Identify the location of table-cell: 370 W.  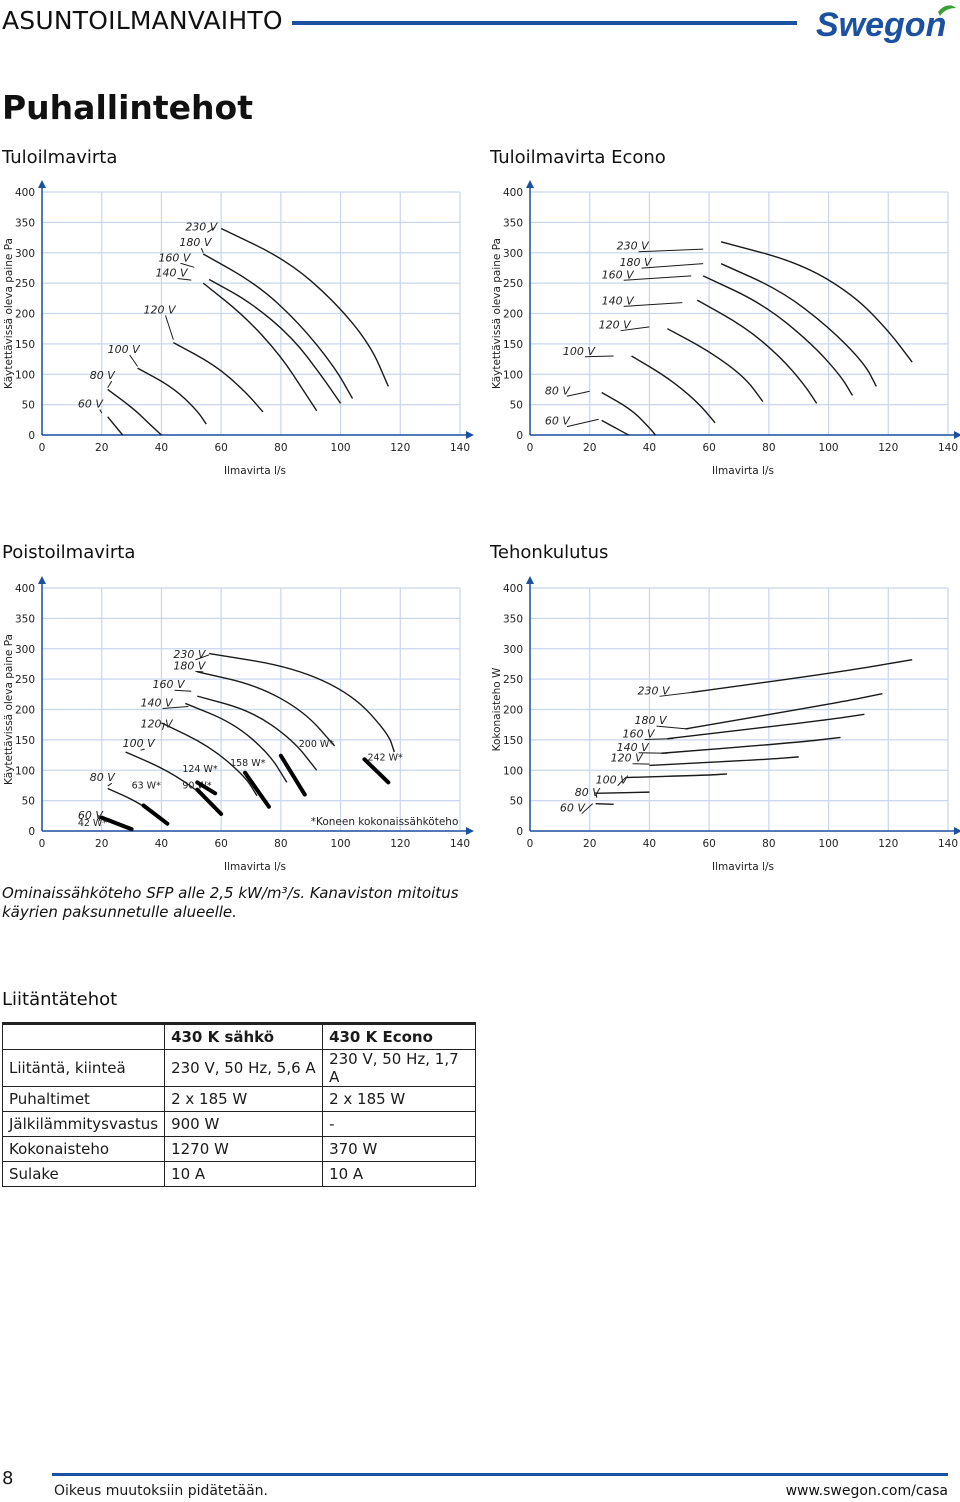
(399, 1149).